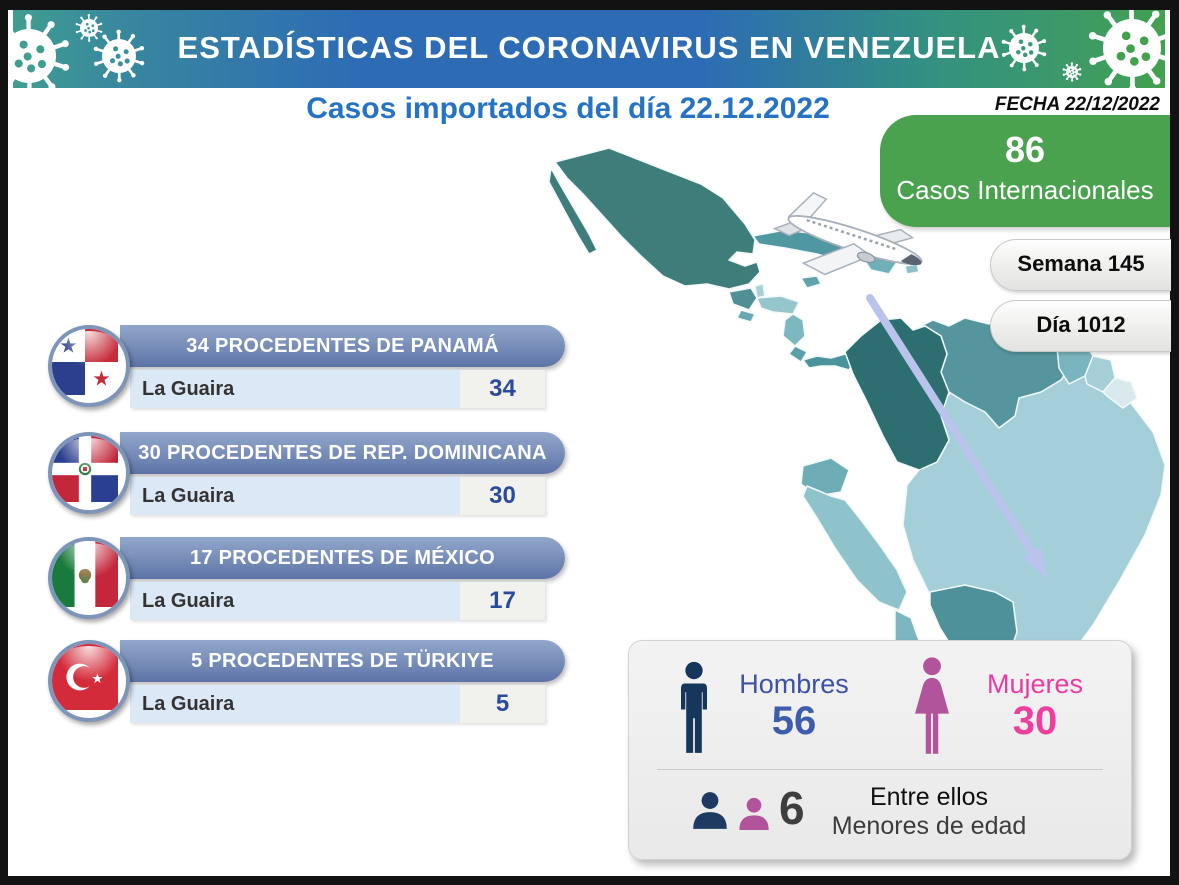 The image size is (1179, 885). Describe the element at coordinates (811, 282) in the screenshot. I see `map-jamaica` at that location.